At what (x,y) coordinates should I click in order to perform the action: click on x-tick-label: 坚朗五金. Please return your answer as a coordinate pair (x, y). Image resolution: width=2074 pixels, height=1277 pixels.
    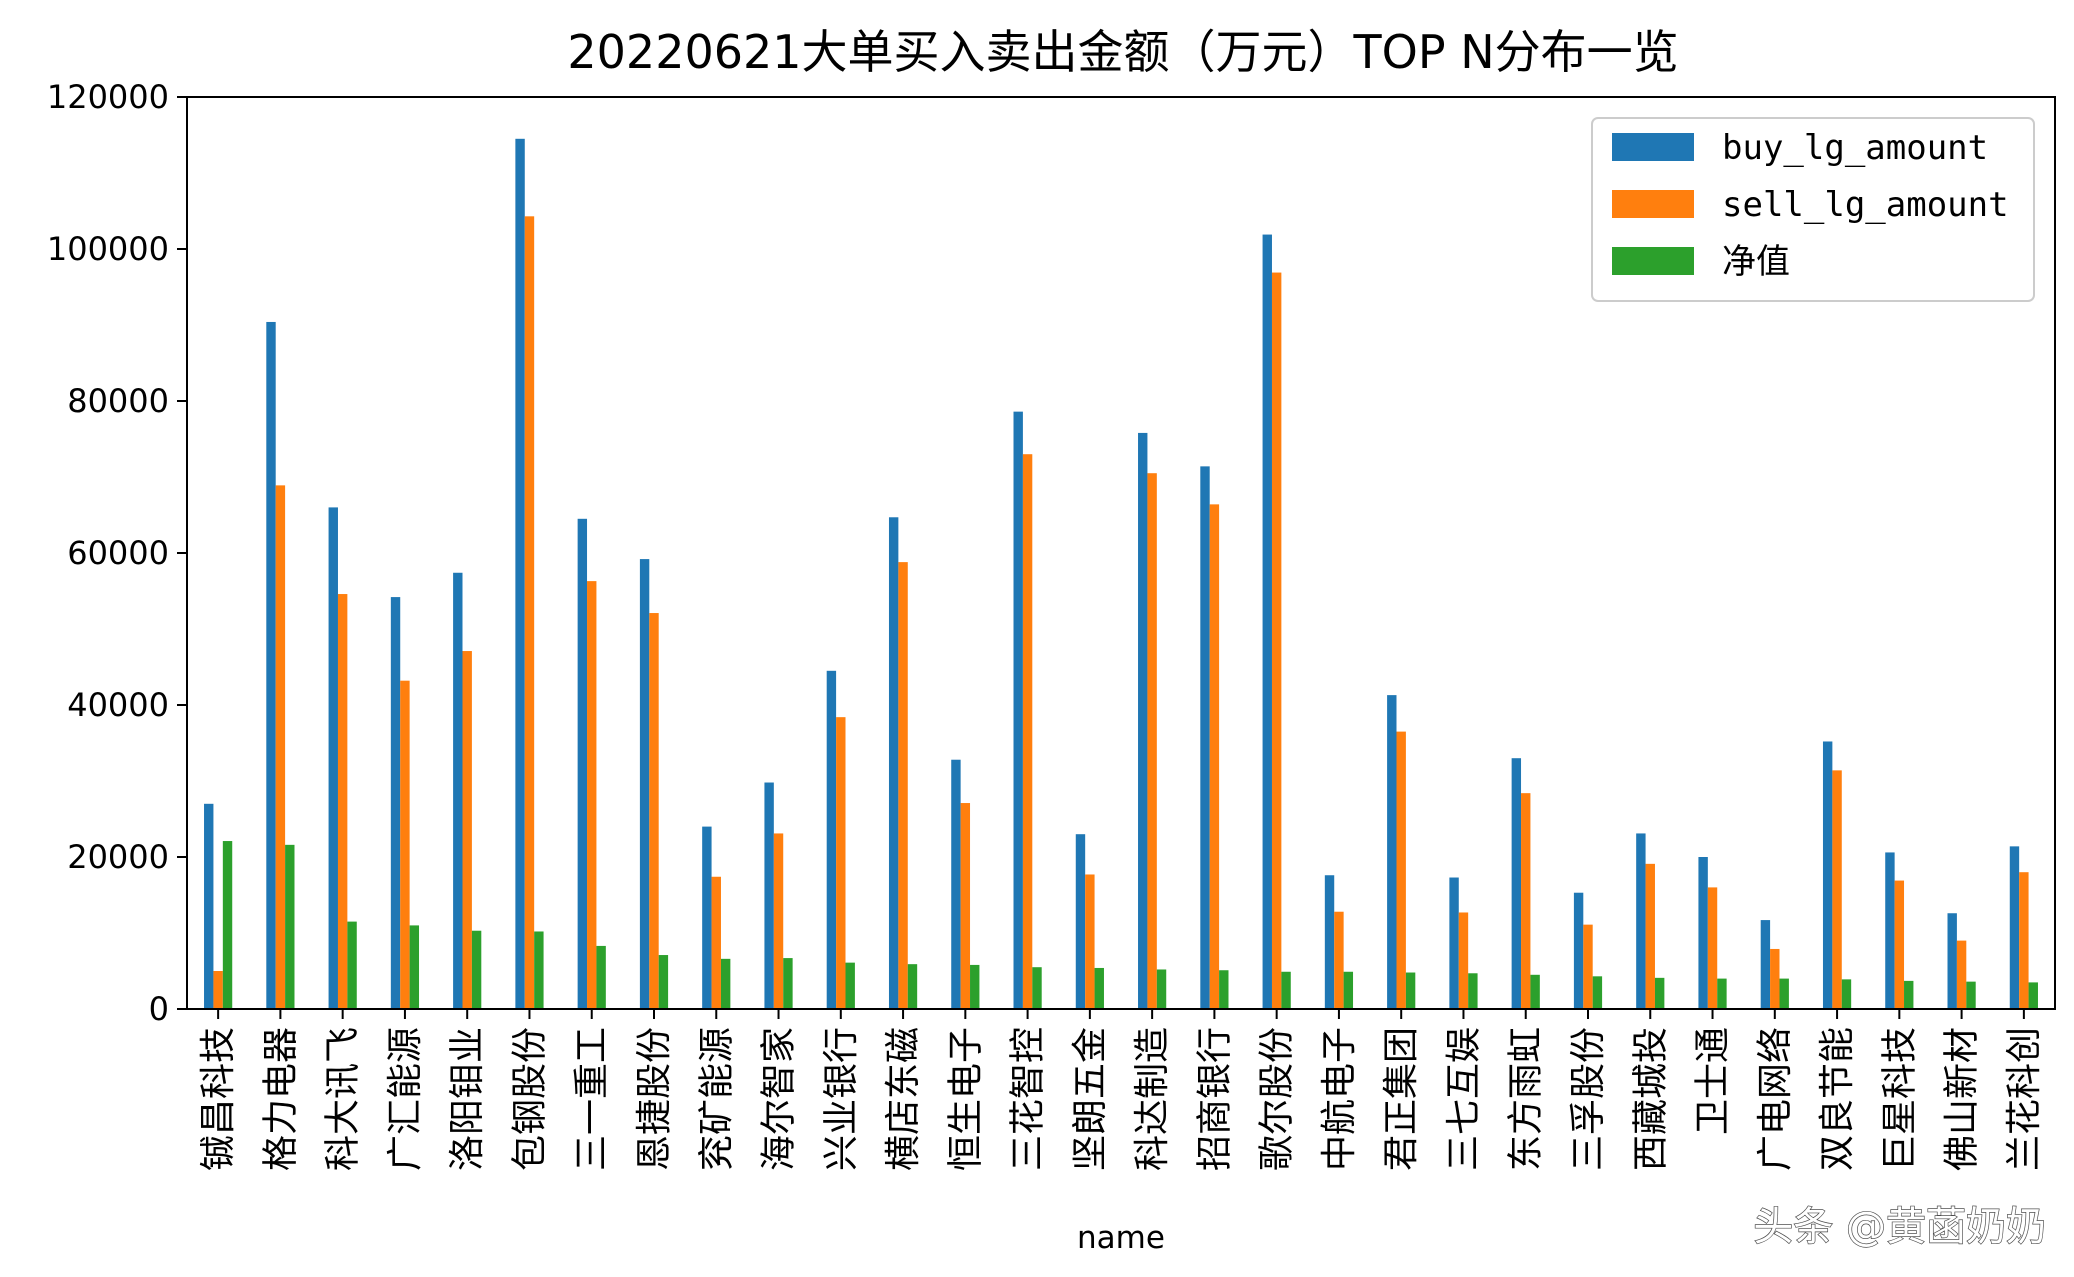
    Looking at the image, I should click on (1090, 1099).